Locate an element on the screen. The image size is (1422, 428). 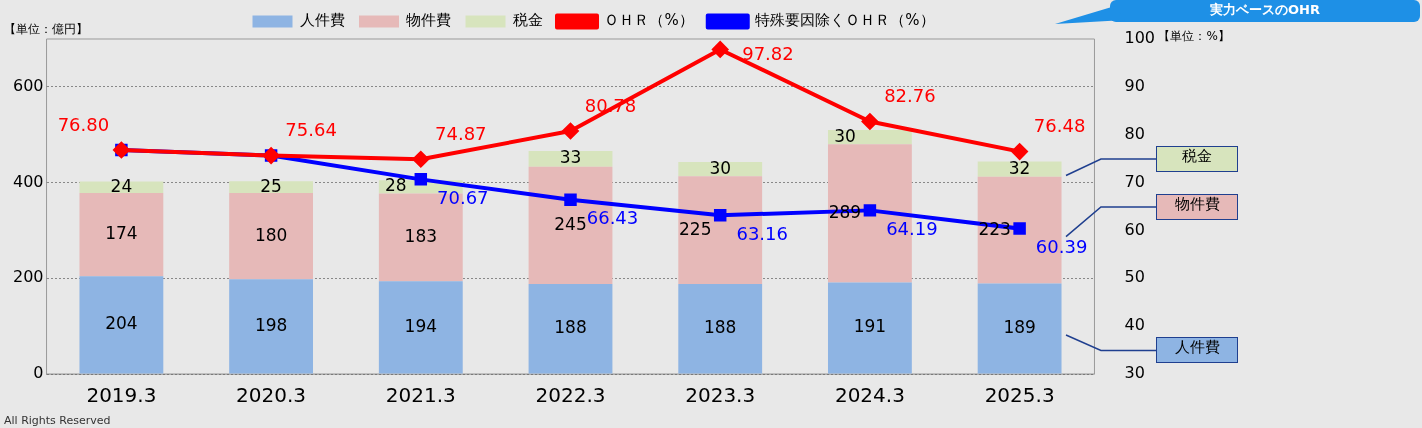
data-label: 63.16 is located at coordinates (762, 233).